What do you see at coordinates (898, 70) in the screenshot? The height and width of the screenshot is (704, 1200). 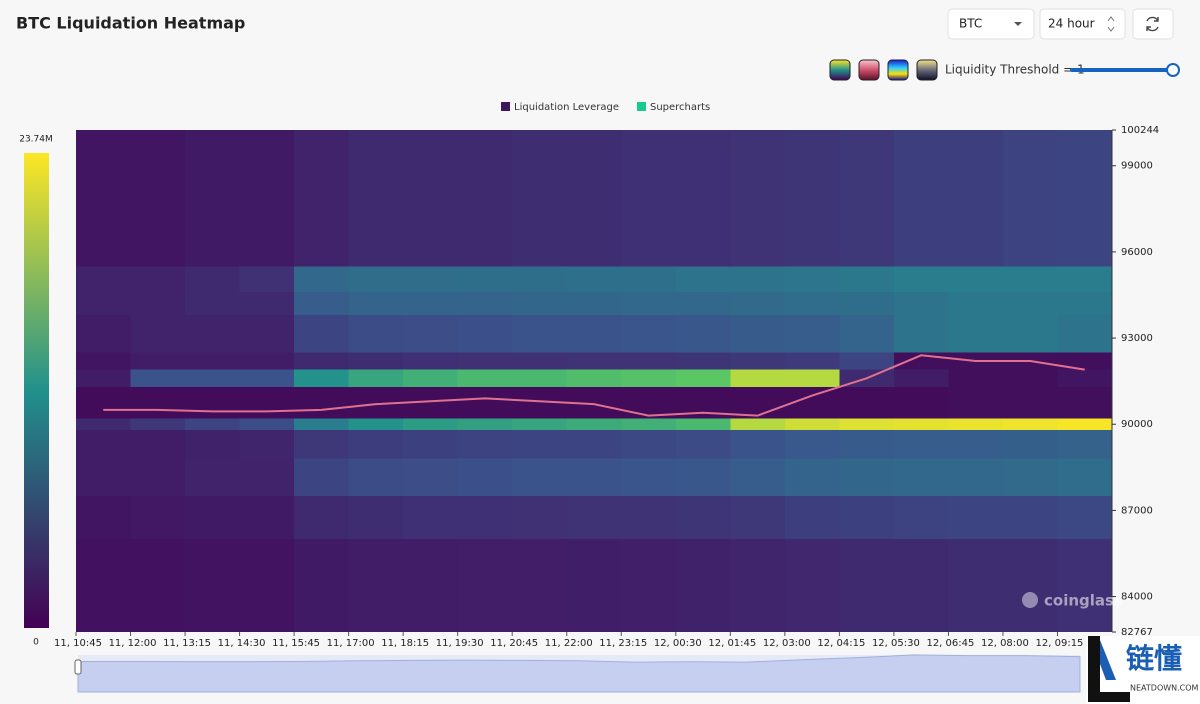 I see `scheme-rainbow` at bounding box center [898, 70].